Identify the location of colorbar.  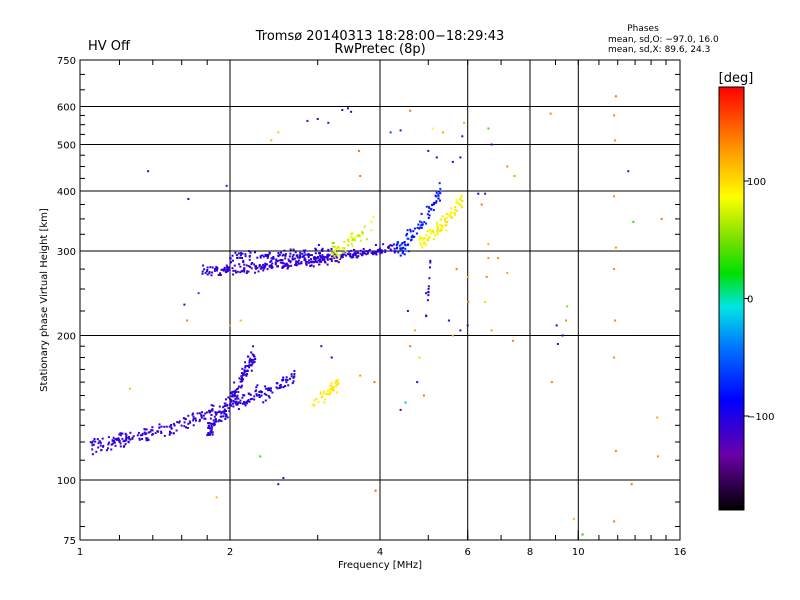
(731, 298).